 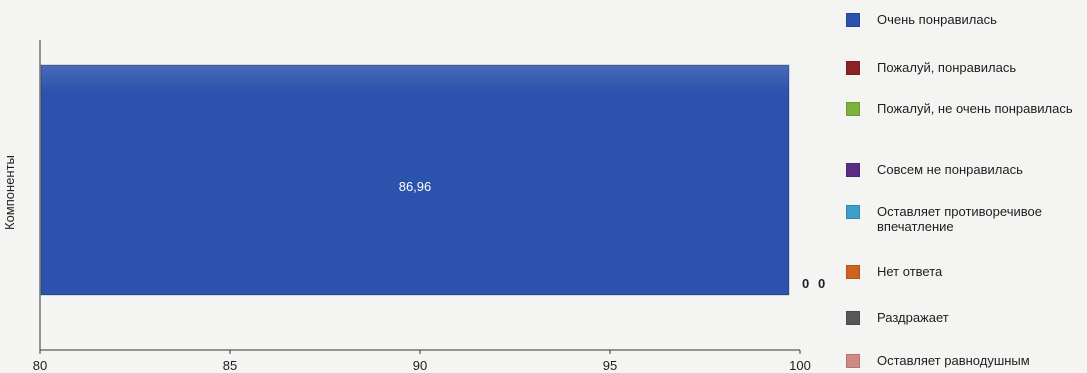 I want to click on legend-item: Раздражает, so click(x=966, y=317).